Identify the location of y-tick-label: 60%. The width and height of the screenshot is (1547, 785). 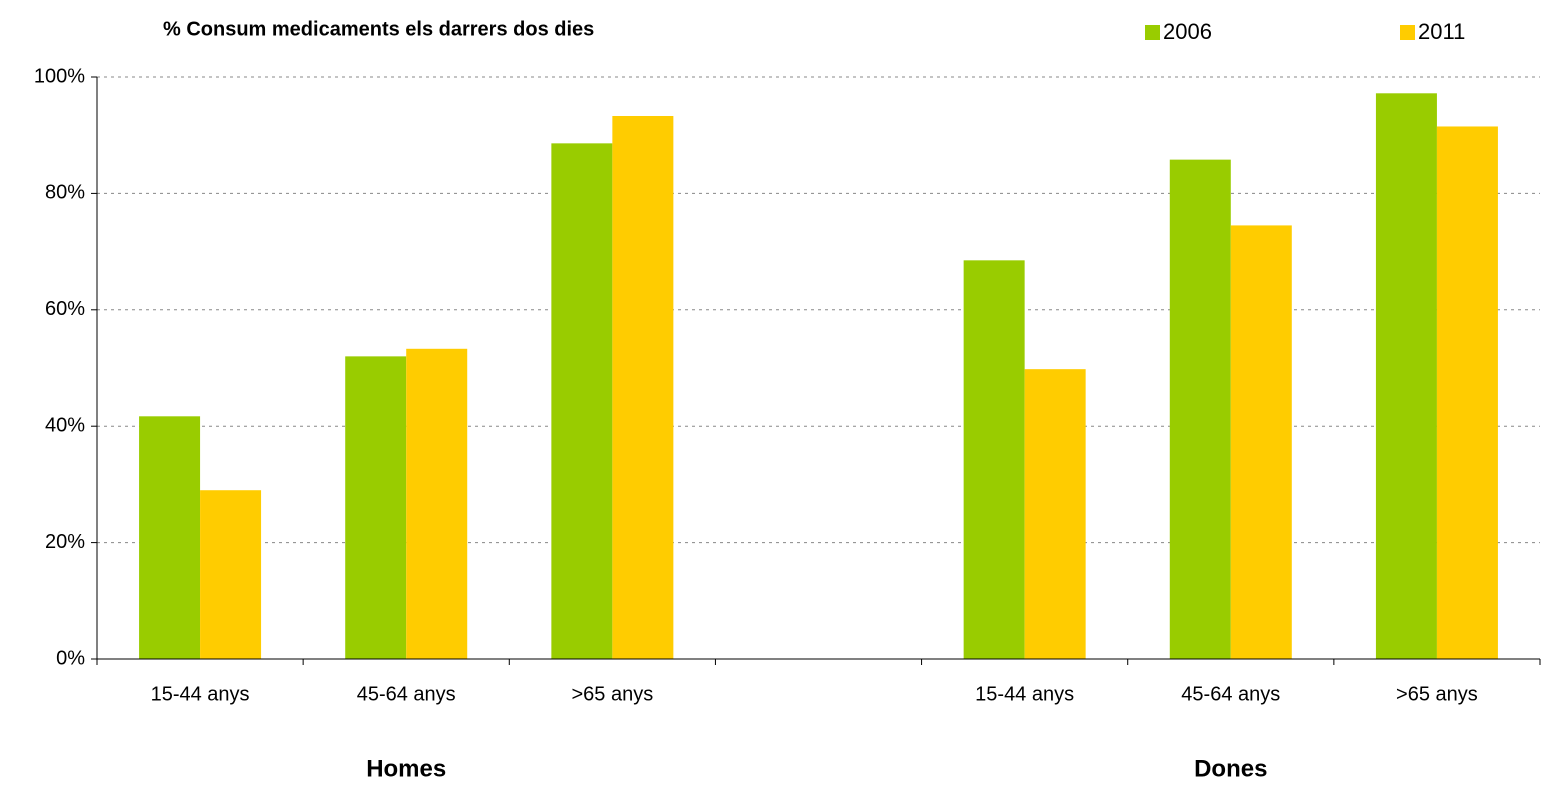
(65, 309).